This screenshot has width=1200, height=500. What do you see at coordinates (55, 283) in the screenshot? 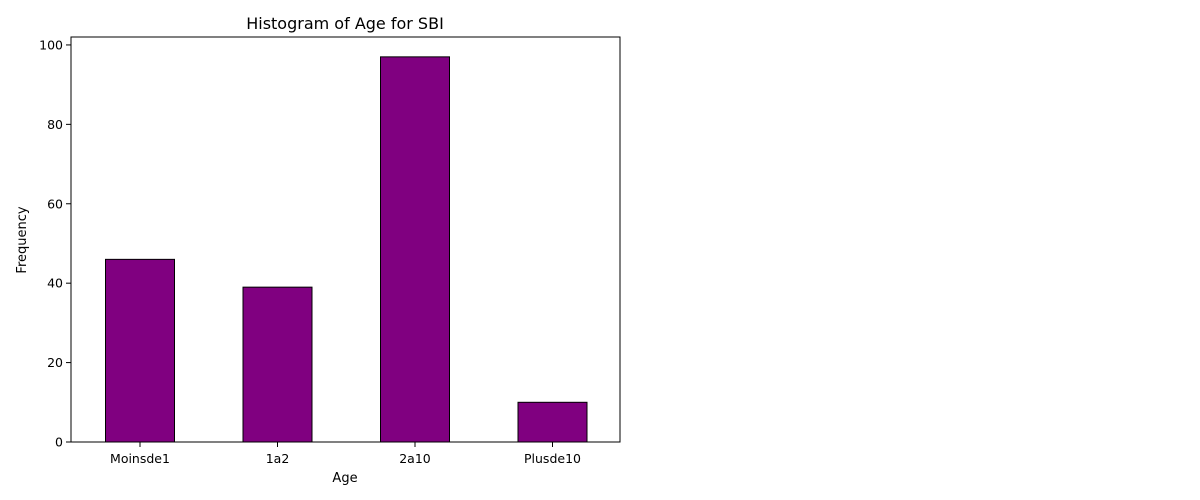
I see `y-tick-label: 40` at bounding box center [55, 283].